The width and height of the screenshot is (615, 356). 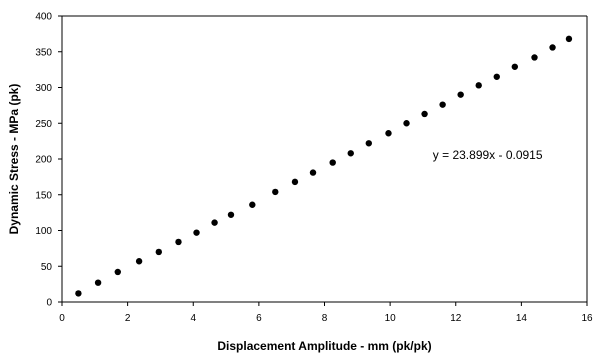 What do you see at coordinates (587, 318) in the screenshot?
I see `x-tick-label: 16` at bounding box center [587, 318].